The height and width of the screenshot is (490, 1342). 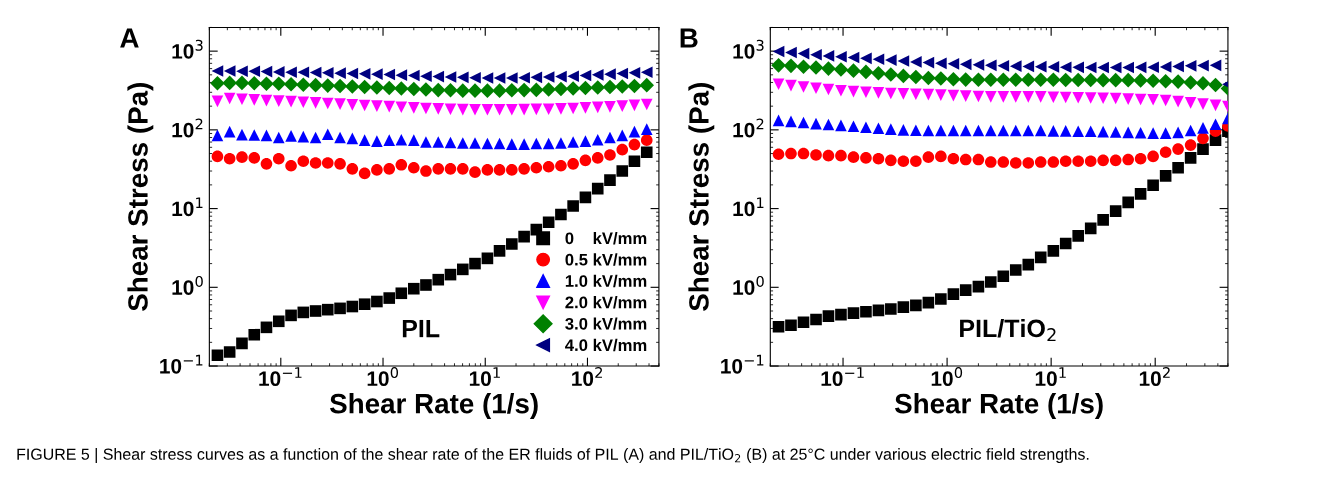 I want to click on x-tick-label: 10$^{0}$, so click(x=947, y=377).